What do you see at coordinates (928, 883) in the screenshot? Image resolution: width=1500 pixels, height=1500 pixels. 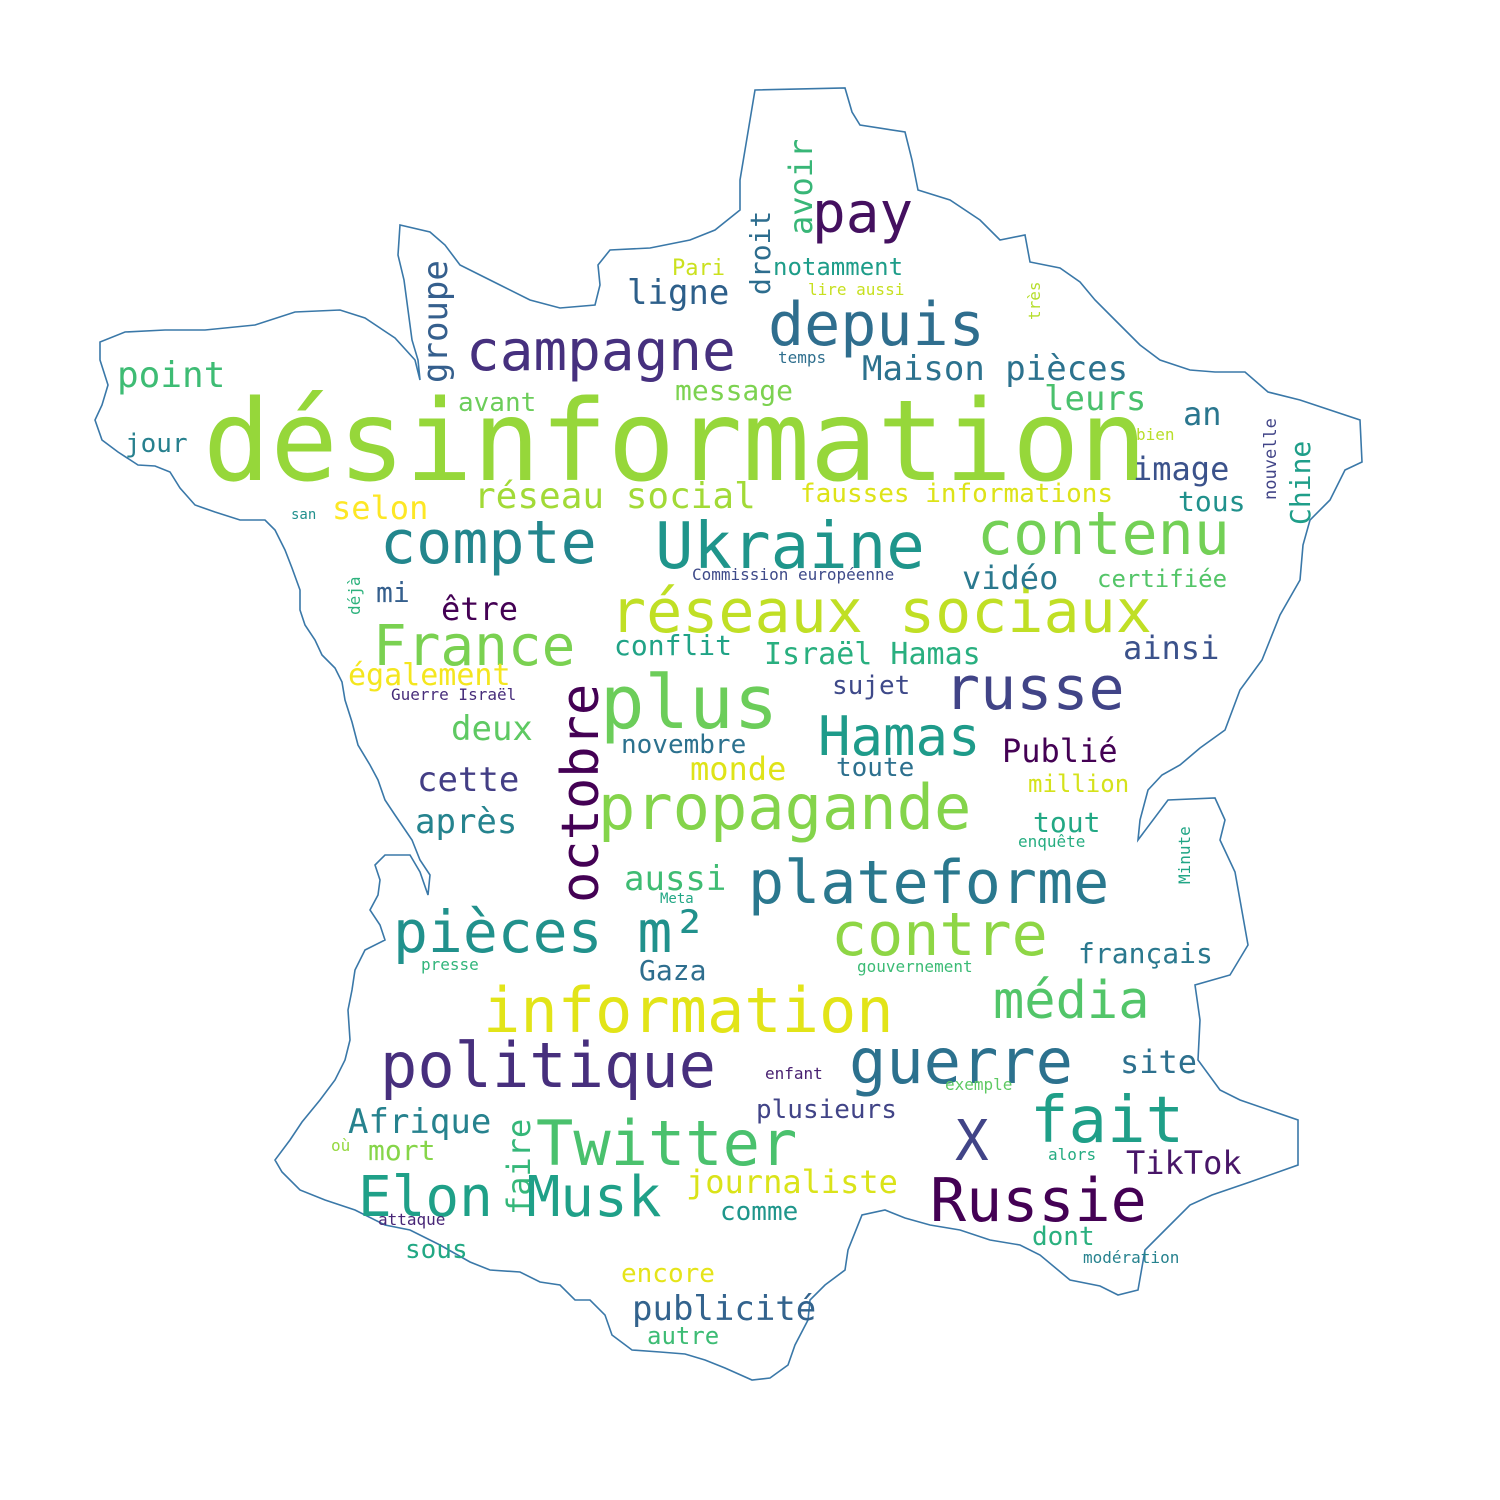 I see `word-plateforme: plateforme` at bounding box center [928, 883].